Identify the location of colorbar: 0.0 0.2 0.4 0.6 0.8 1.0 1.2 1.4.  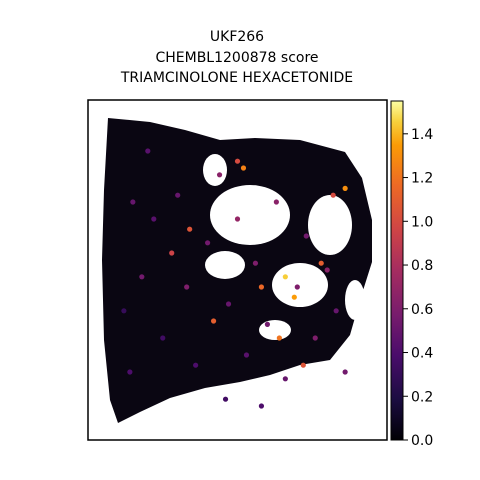
(411, 274).